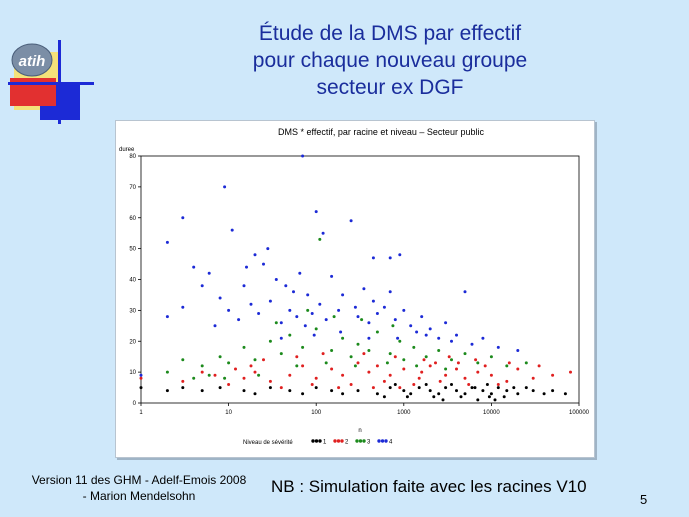 The width and height of the screenshot is (689, 517). Describe the element at coordinates (369, 443) in the screenshot. I see `legend-item-label: 3` at that location.